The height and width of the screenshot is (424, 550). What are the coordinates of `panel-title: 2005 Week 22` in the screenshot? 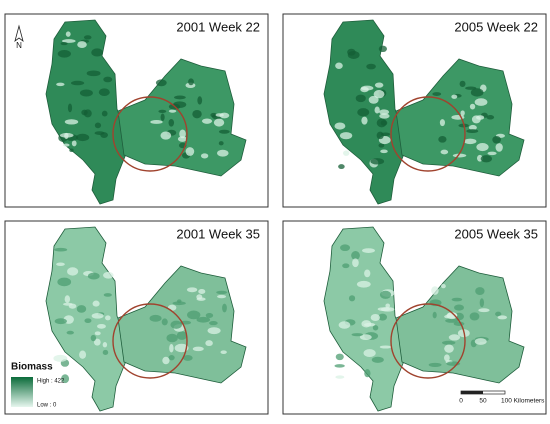 It's located at (496, 26).